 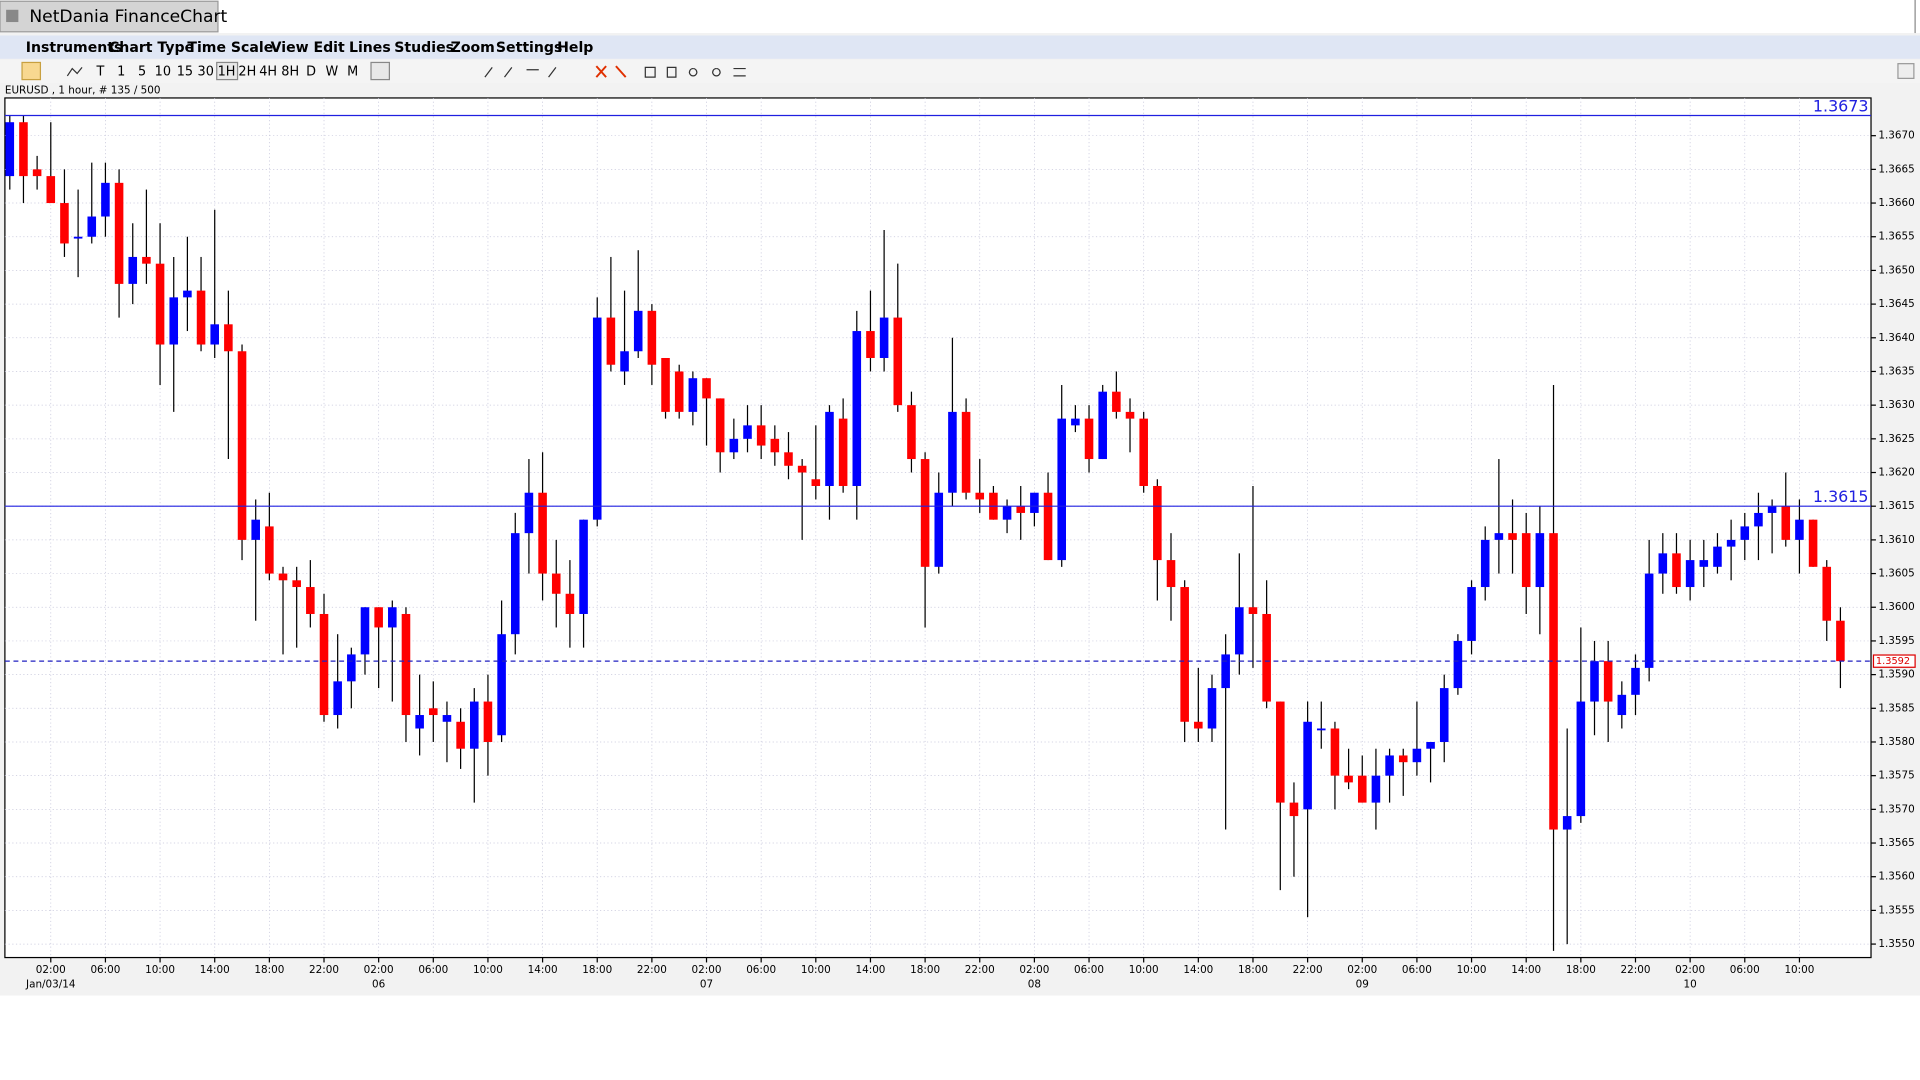 What do you see at coordinates (74, 48) in the screenshot?
I see `menu-item: Instruments` at bounding box center [74, 48].